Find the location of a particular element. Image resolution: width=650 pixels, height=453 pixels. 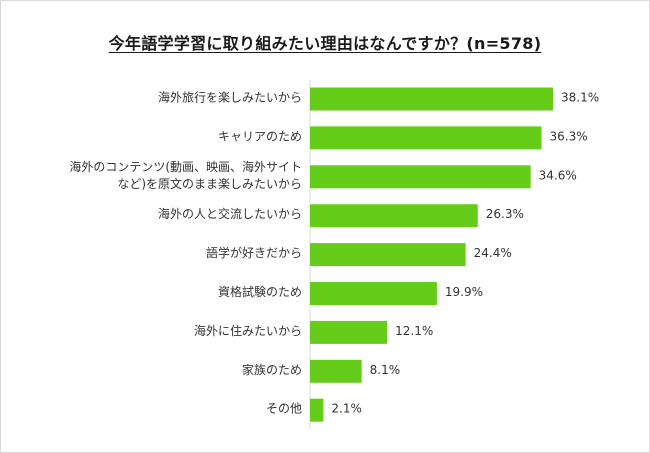

category-label: その他 is located at coordinates (284, 409).